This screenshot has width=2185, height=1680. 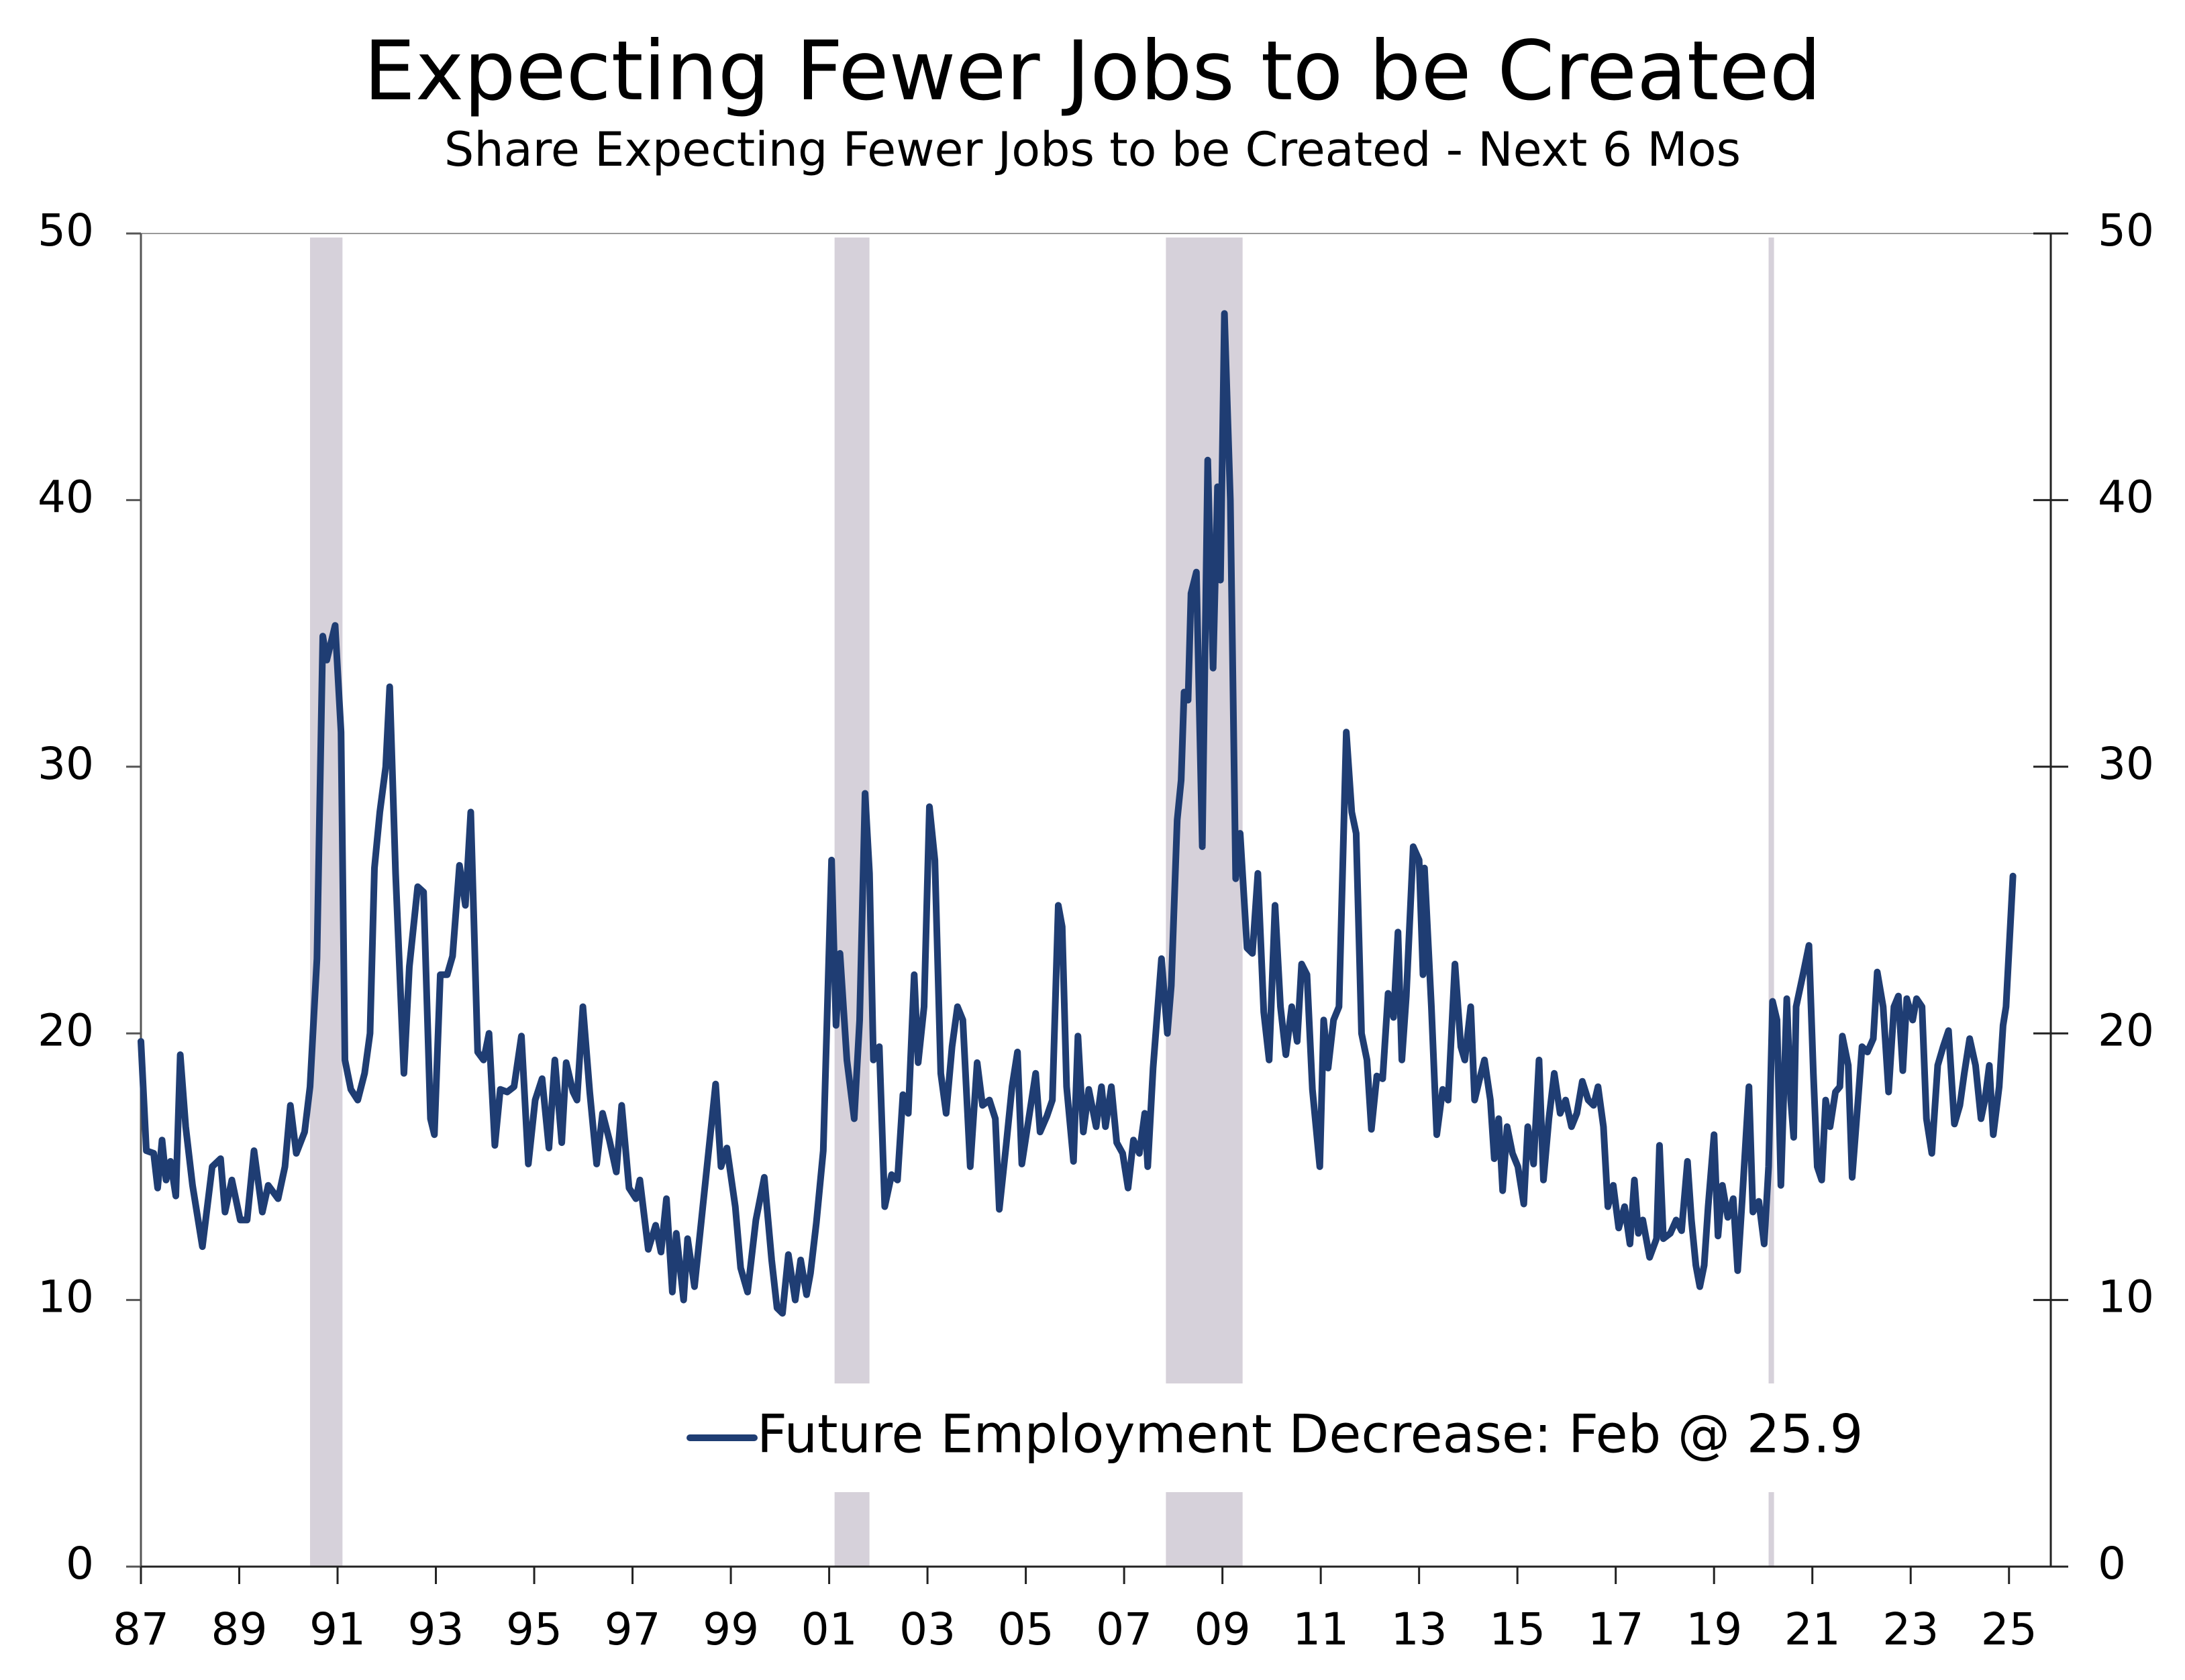 What do you see at coordinates (66, 1297) in the screenshot?
I see `y-tick-label: 10` at bounding box center [66, 1297].